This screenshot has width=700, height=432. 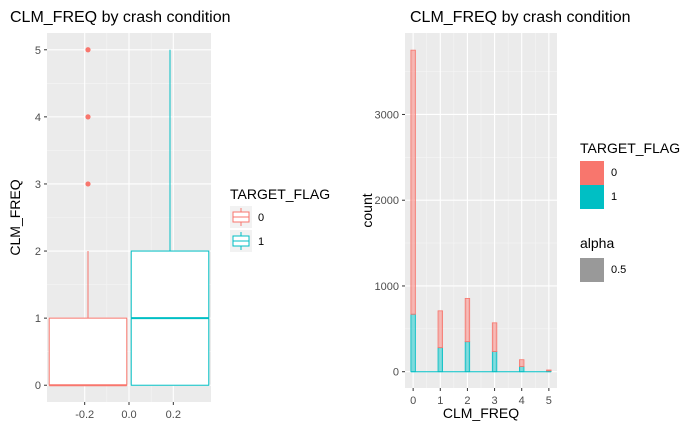 I want to click on y-tick-label: 5, so click(x=38, y=51).